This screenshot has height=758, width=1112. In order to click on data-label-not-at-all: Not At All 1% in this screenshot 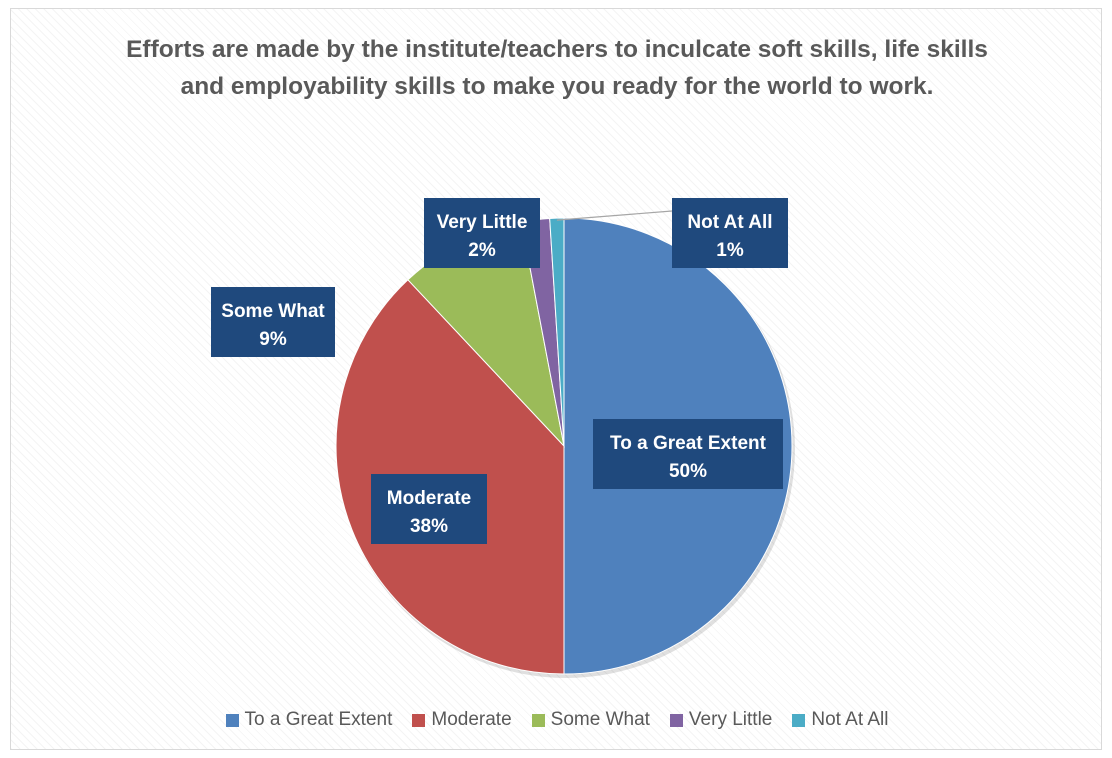, I will do `click(730, 233)`.